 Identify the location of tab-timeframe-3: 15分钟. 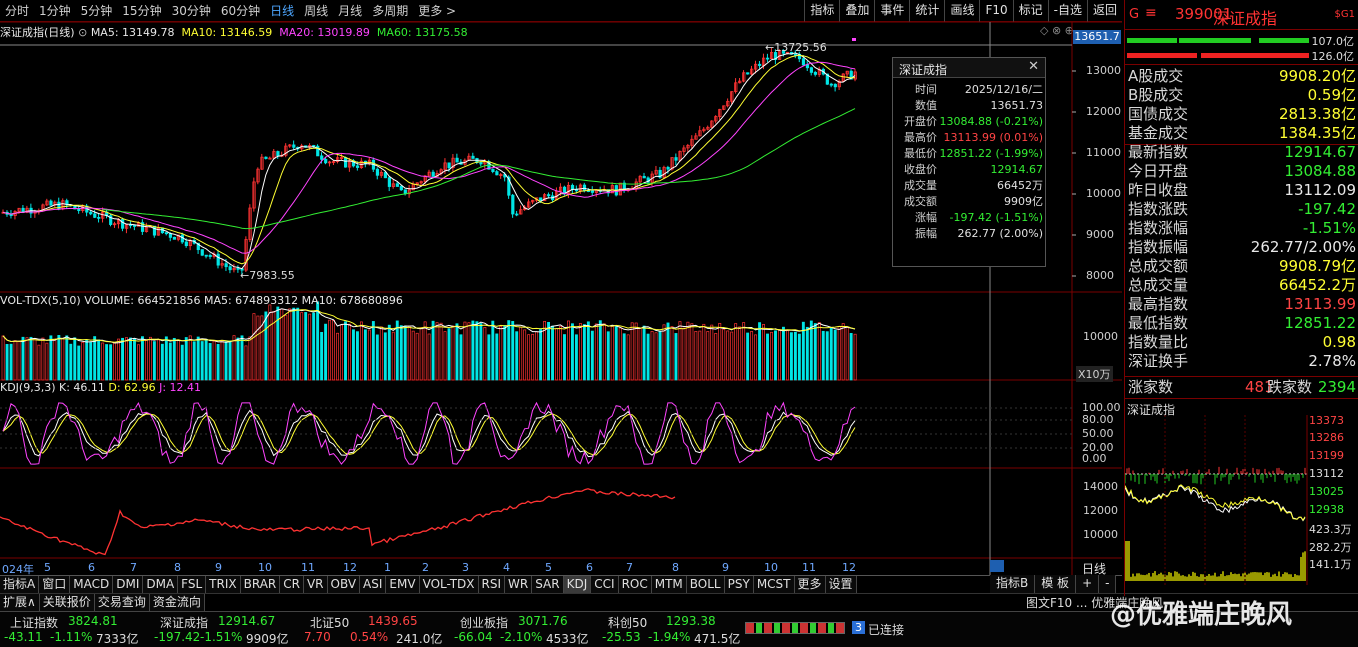
(142, 10).